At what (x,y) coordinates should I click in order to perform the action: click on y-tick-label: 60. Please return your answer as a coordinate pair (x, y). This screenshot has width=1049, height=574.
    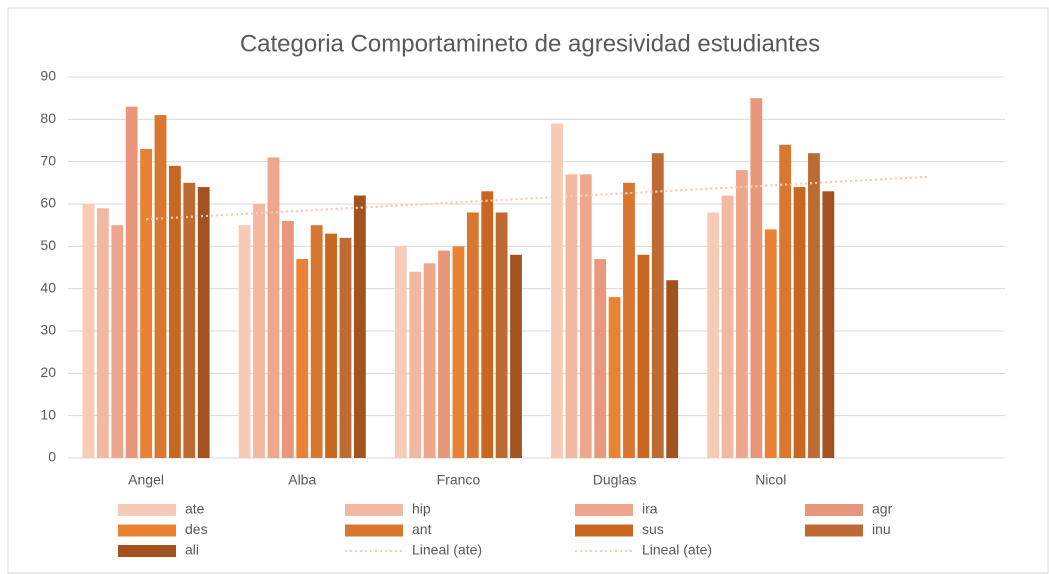
    Looking at the image, I should click on (48, 203).